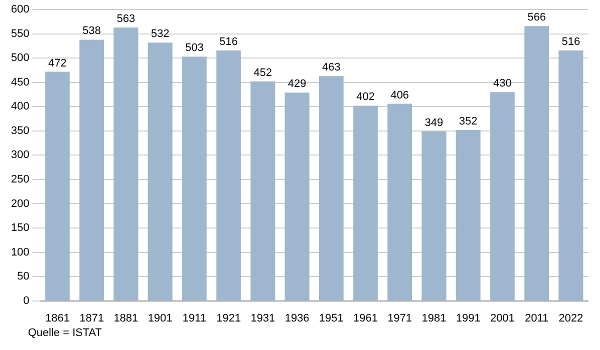 The height and width of the screenshot is (350, 600). I want to click on x-tick-label: 1936, so click(297, 318).